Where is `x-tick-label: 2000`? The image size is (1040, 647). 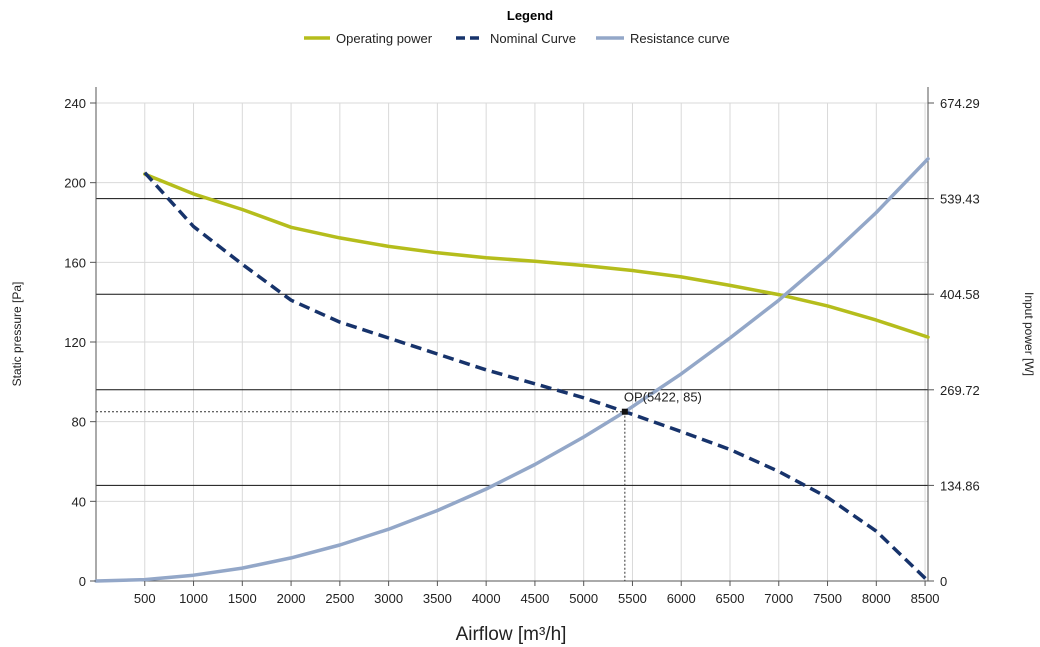 x-tick-label: 2000 is located at coordinates (291, 598).